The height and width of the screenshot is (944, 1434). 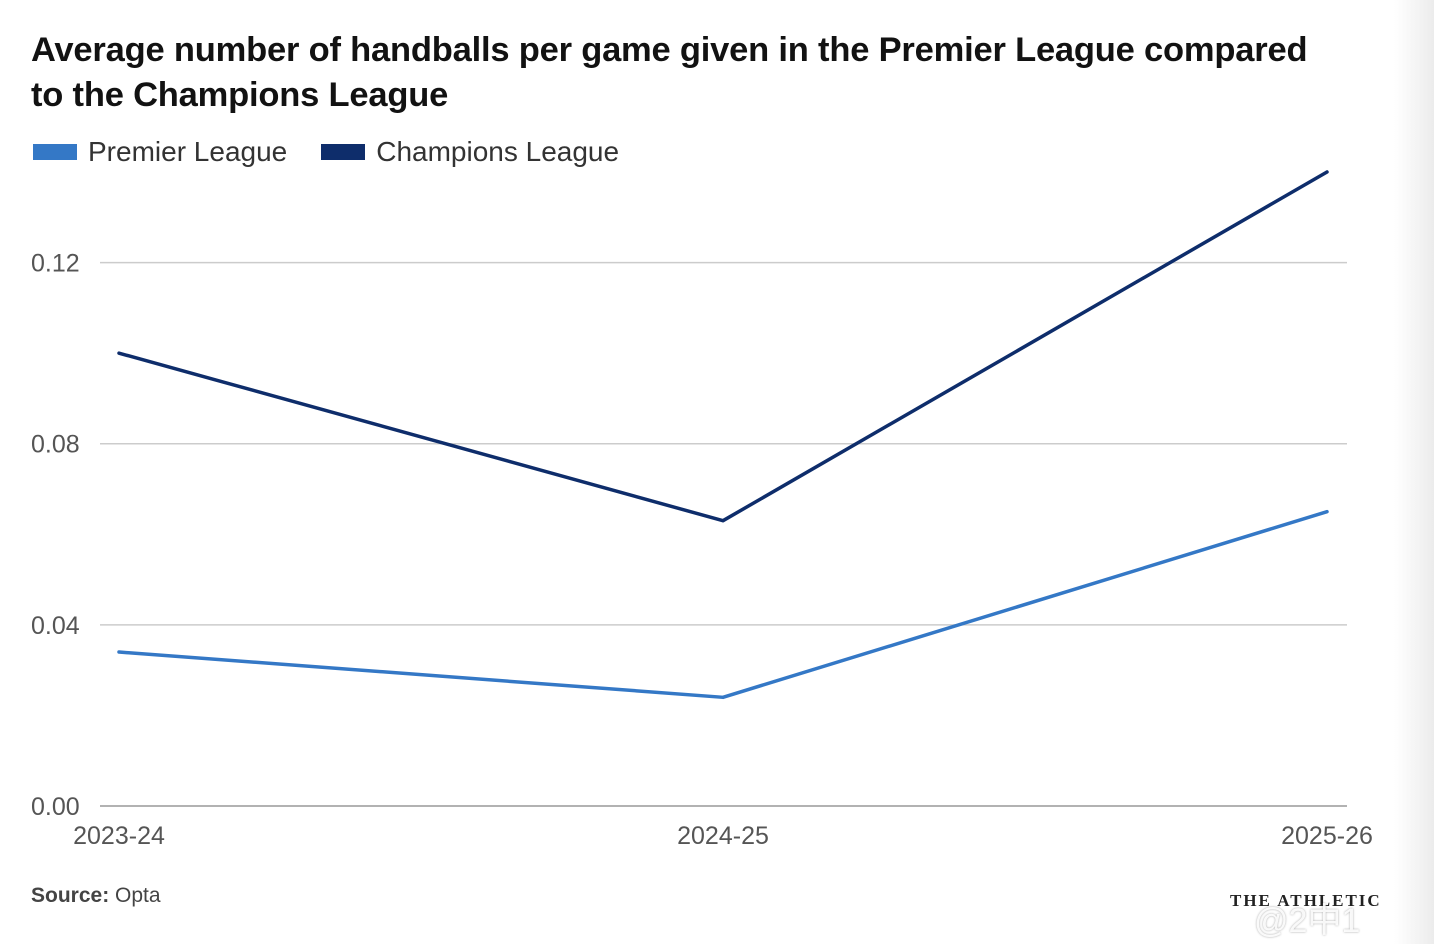 I want to click on source-label: Source:, so click(x=70, y=895).